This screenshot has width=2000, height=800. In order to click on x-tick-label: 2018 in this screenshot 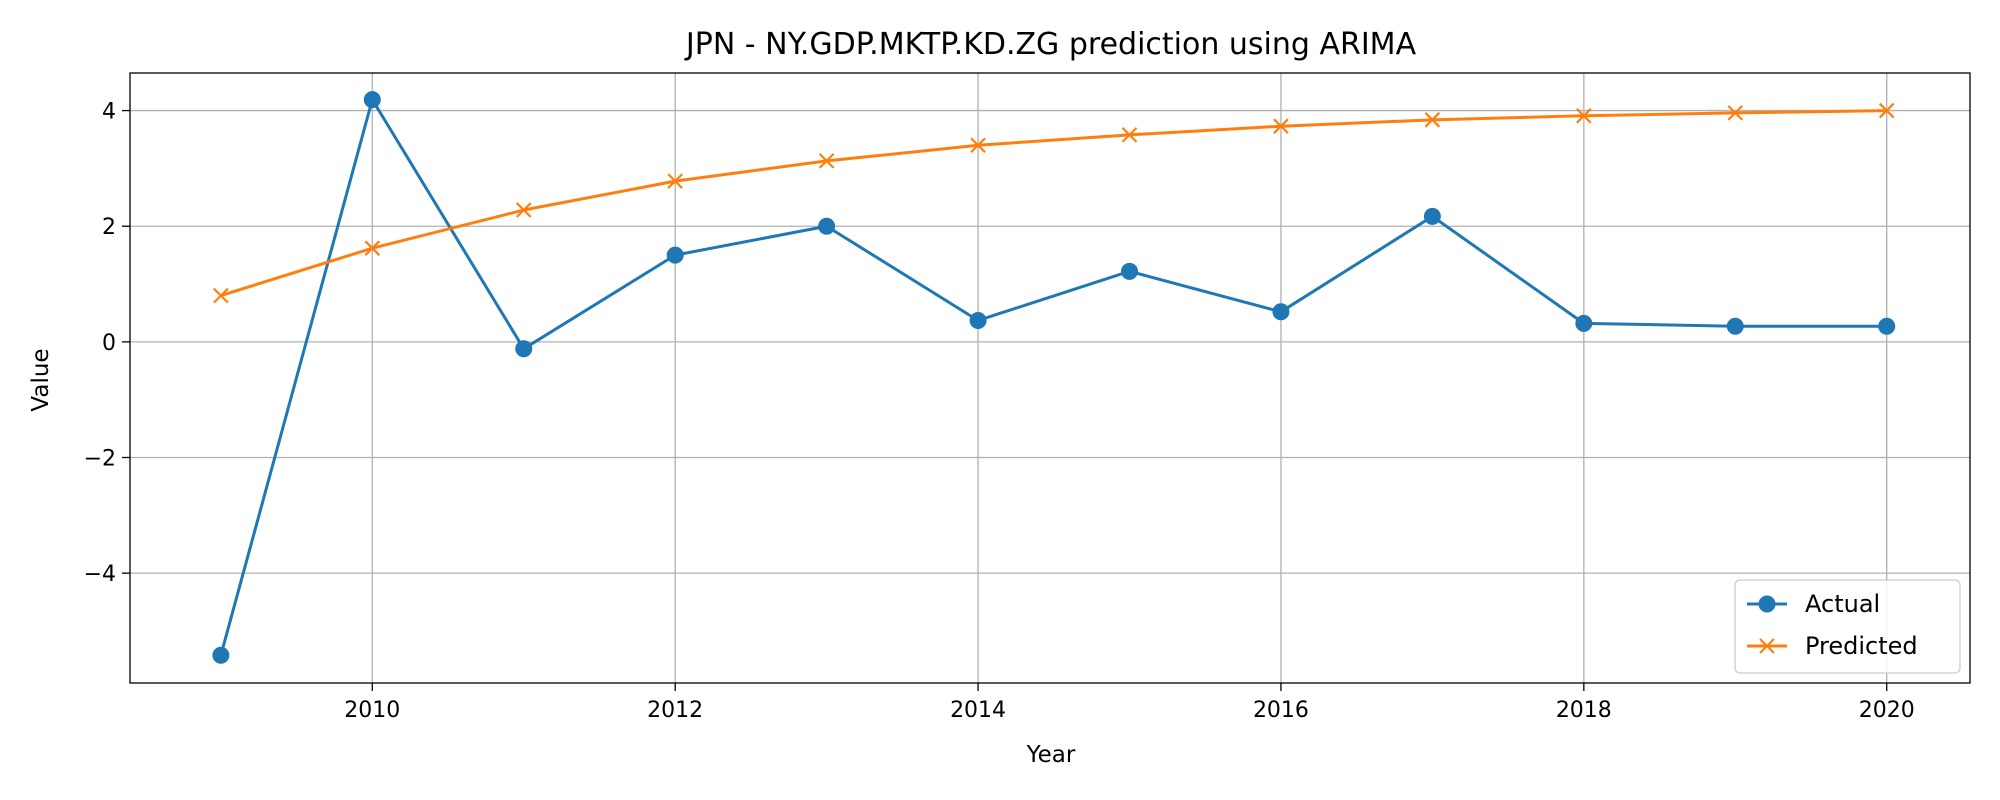, I will do `click(1584, 710)`.